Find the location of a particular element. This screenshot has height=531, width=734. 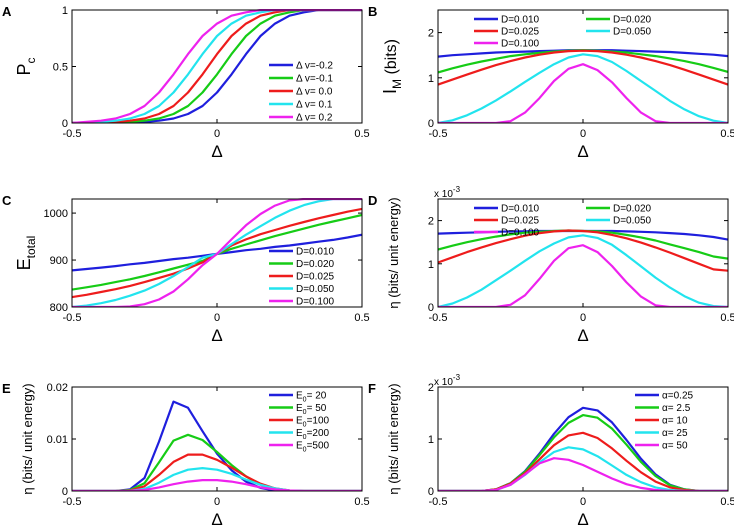

legend-label-1: Δ v=-0.2 is located at coordinates (314, 66).